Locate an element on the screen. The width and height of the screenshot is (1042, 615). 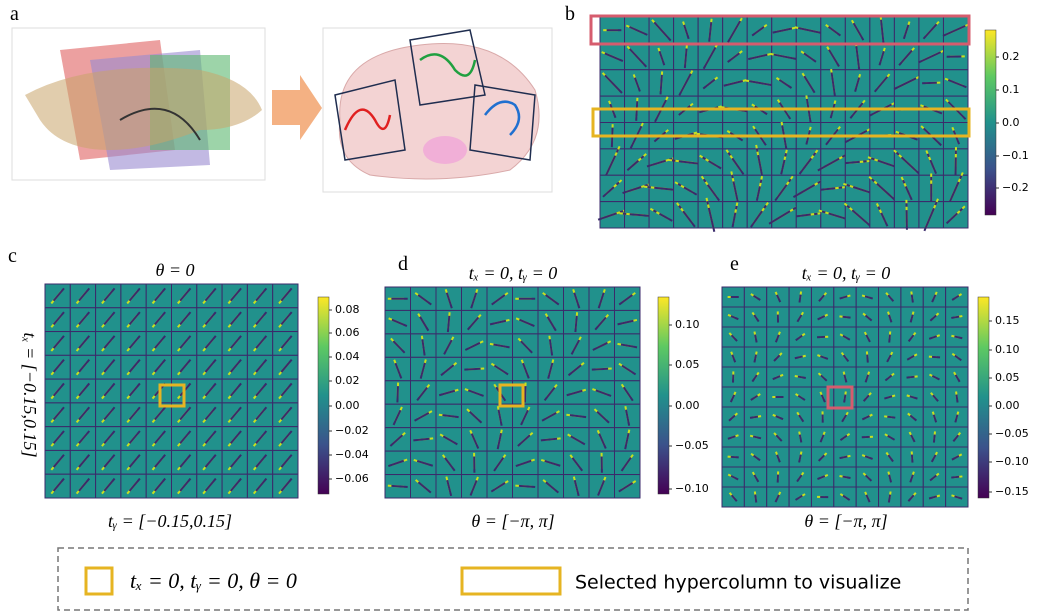
colorbar-tick-label: 0.08 is located at coordinates (347, 309).